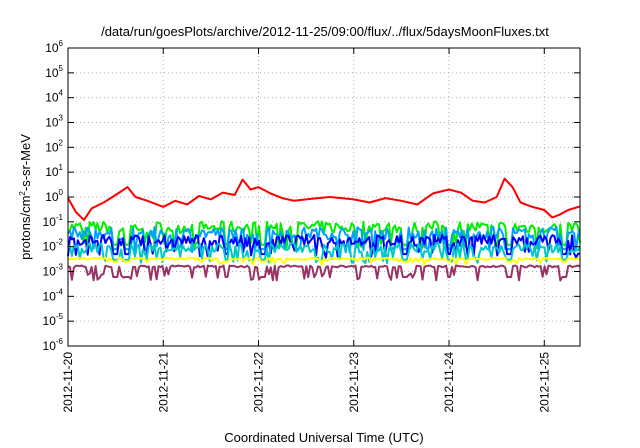 This screenshot has width=640, height=448. I want to click on y-tick-label: 10⁶, so click(54, 47).